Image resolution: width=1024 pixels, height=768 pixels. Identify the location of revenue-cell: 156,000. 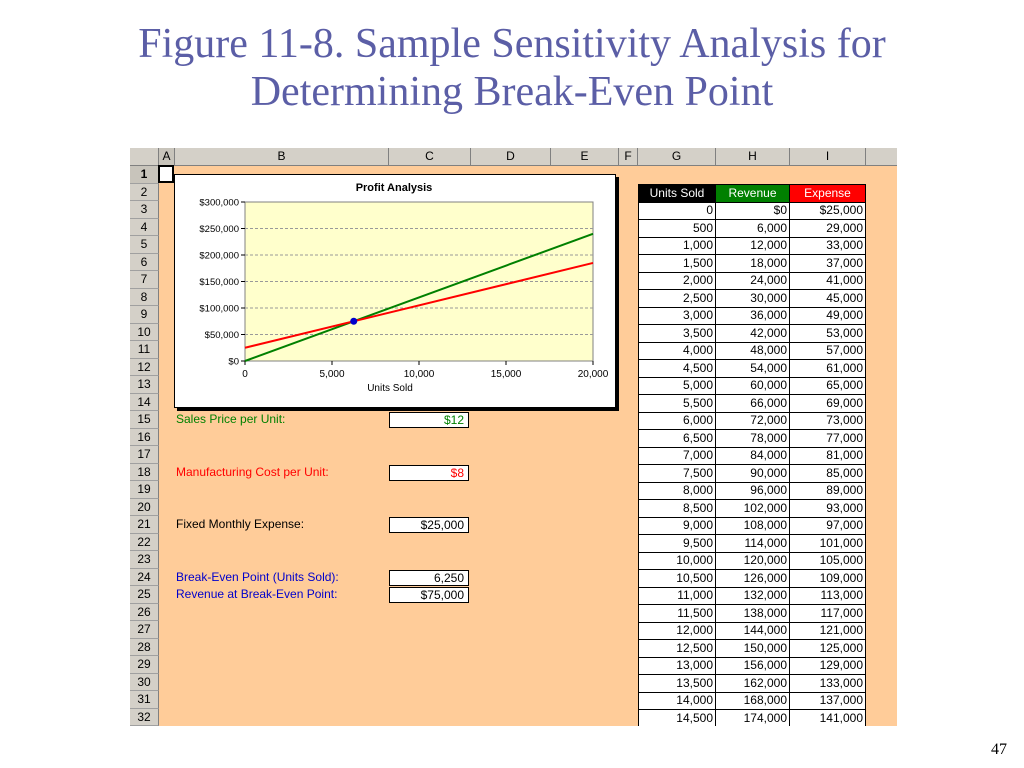
(752, 665).